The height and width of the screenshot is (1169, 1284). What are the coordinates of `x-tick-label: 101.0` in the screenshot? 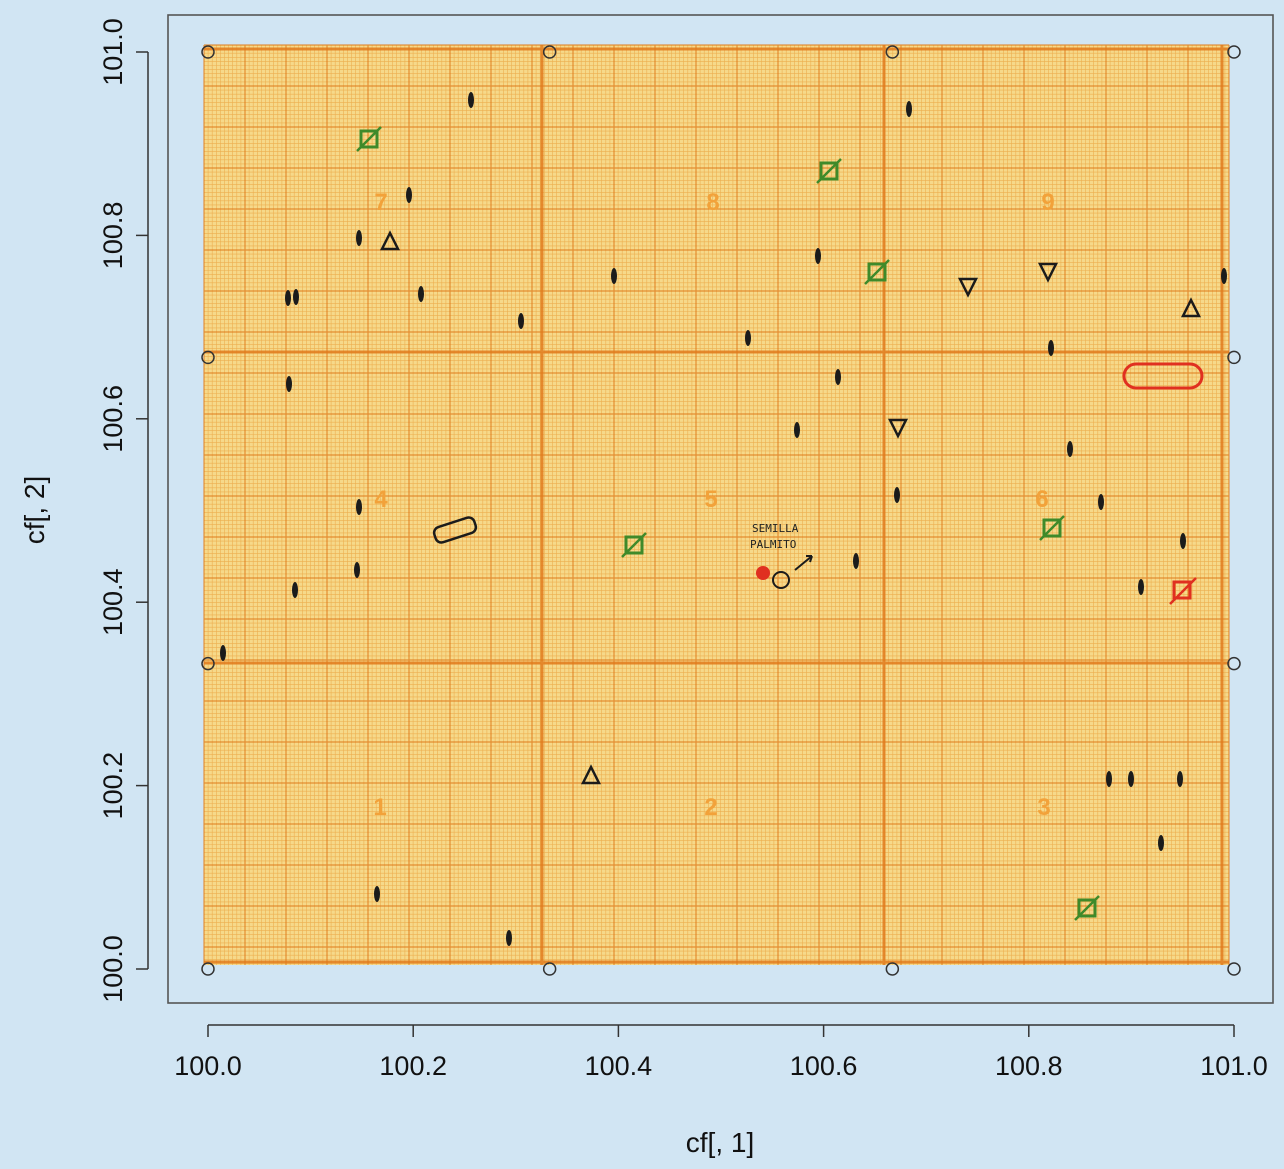 It's located at (1234, 1066).